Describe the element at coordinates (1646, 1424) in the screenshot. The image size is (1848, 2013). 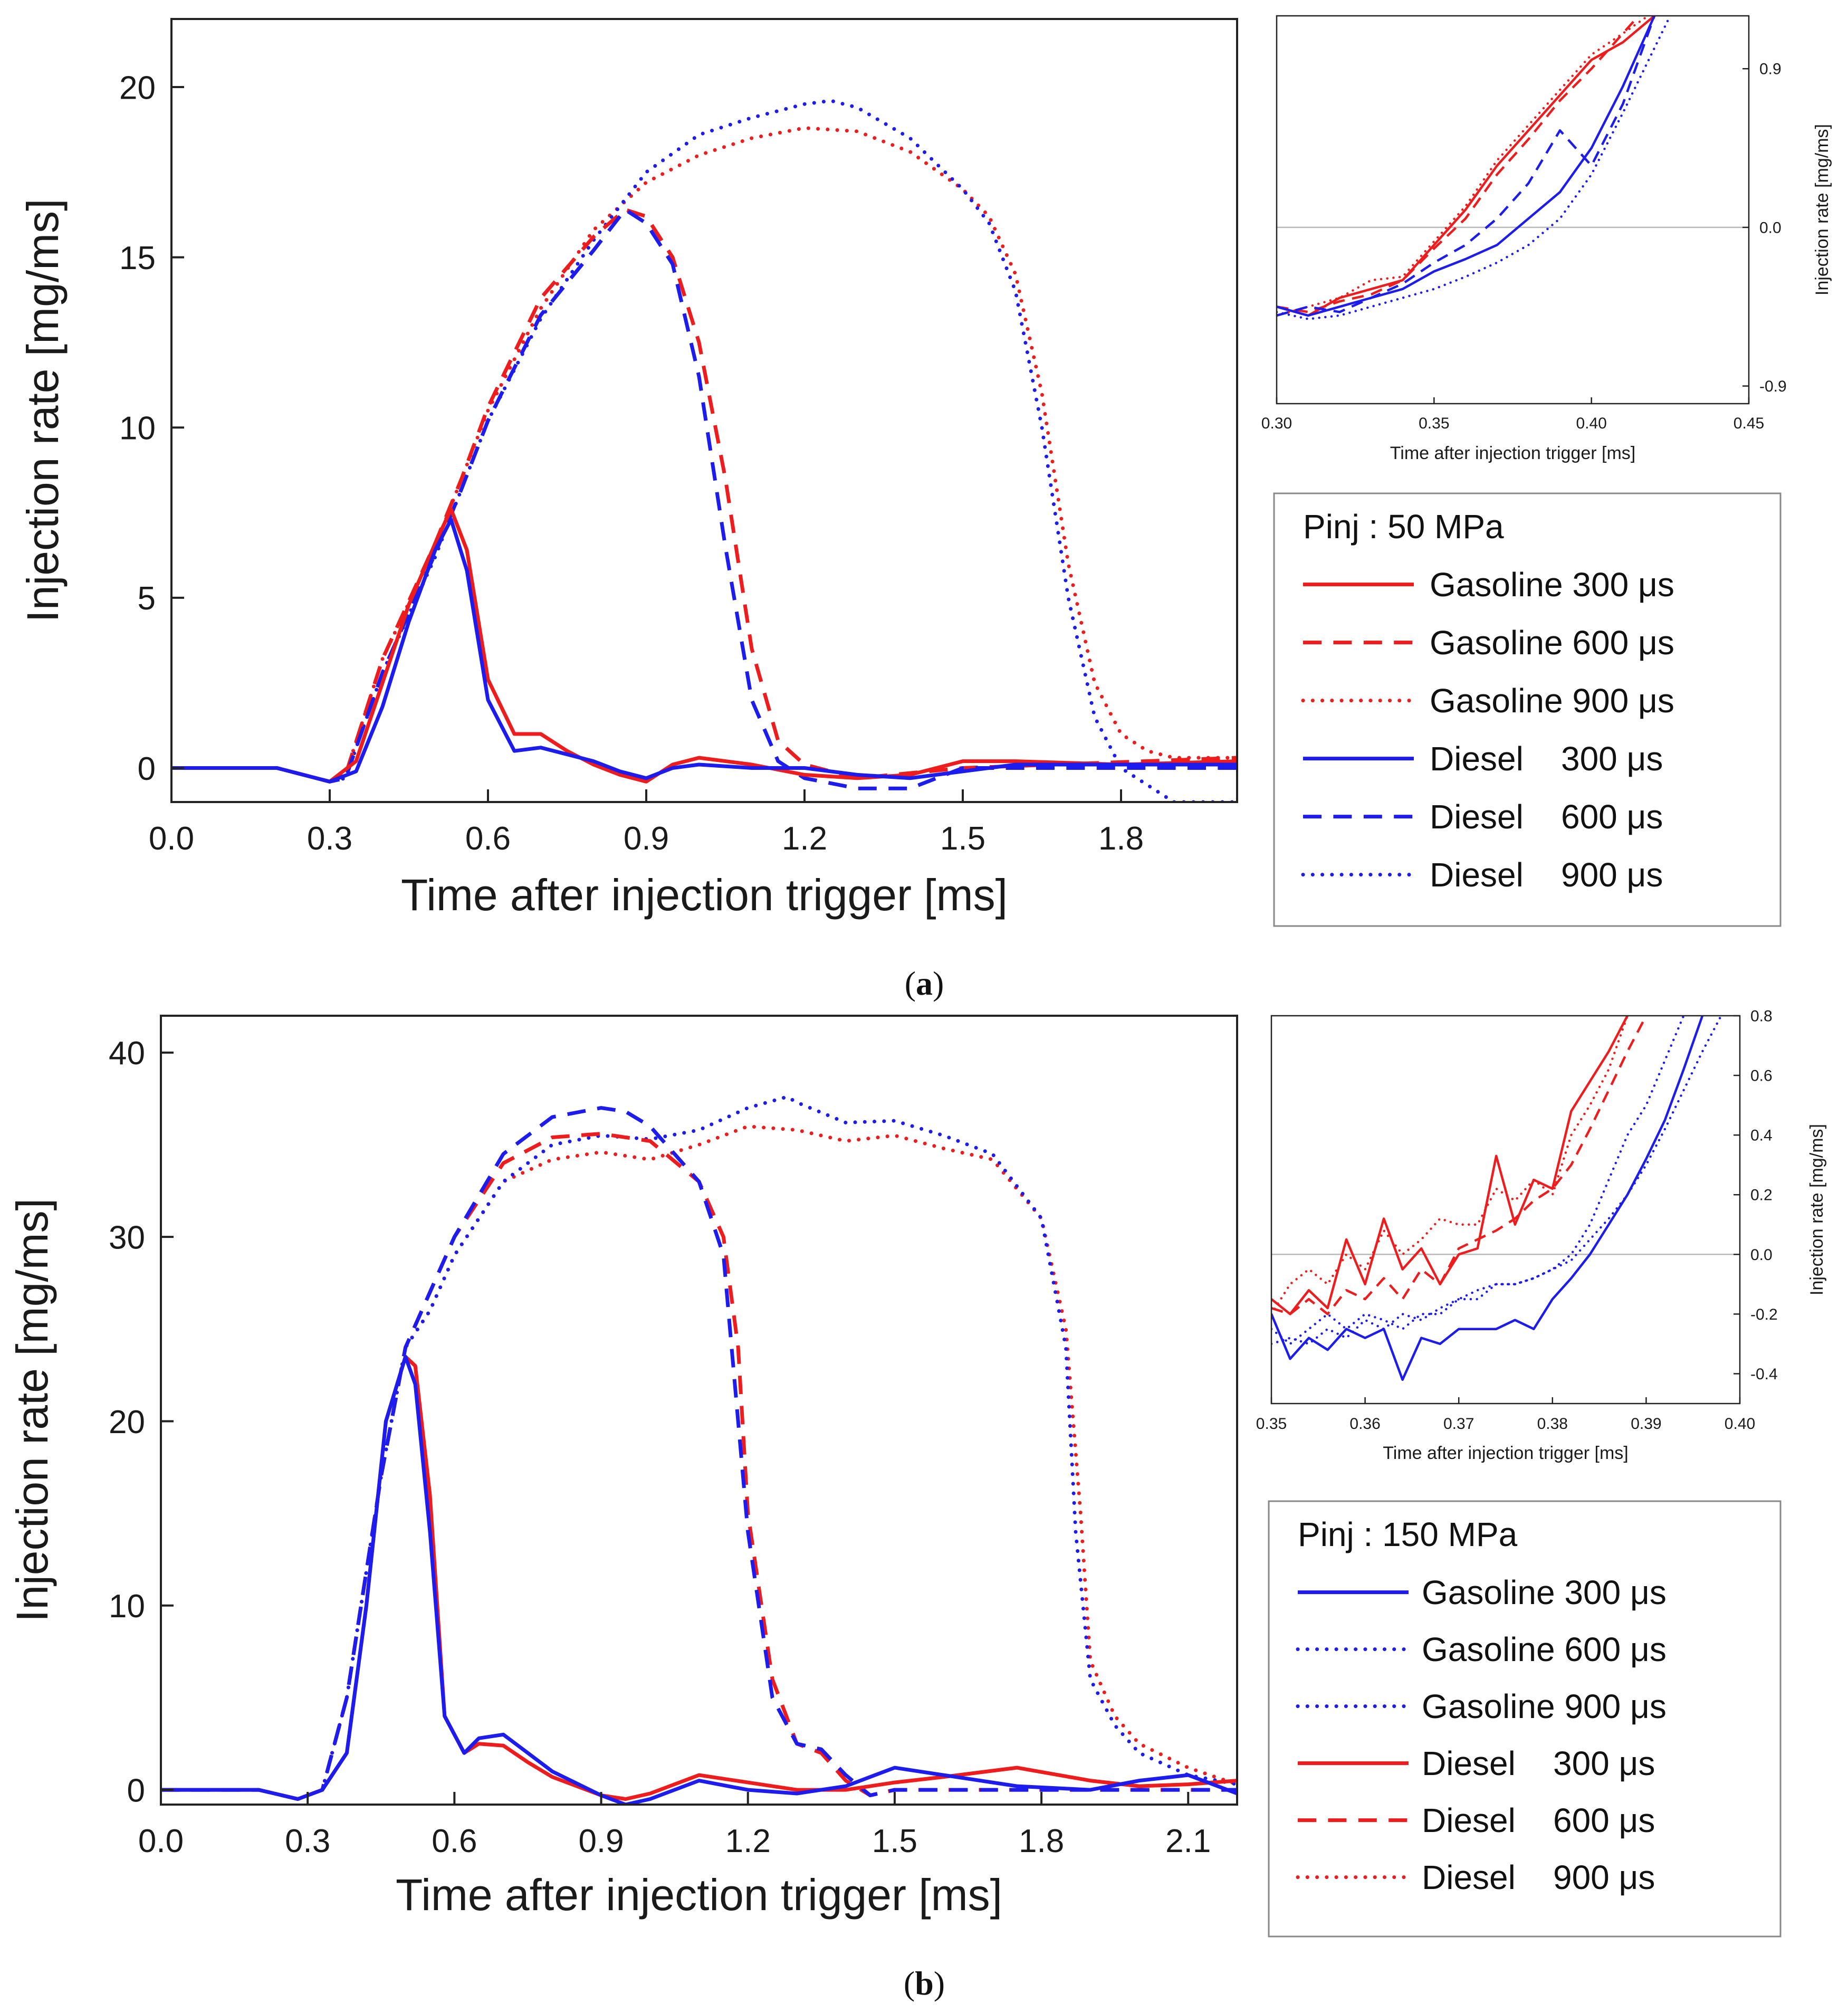
I see `x-tick-label: 0.39` at that location.